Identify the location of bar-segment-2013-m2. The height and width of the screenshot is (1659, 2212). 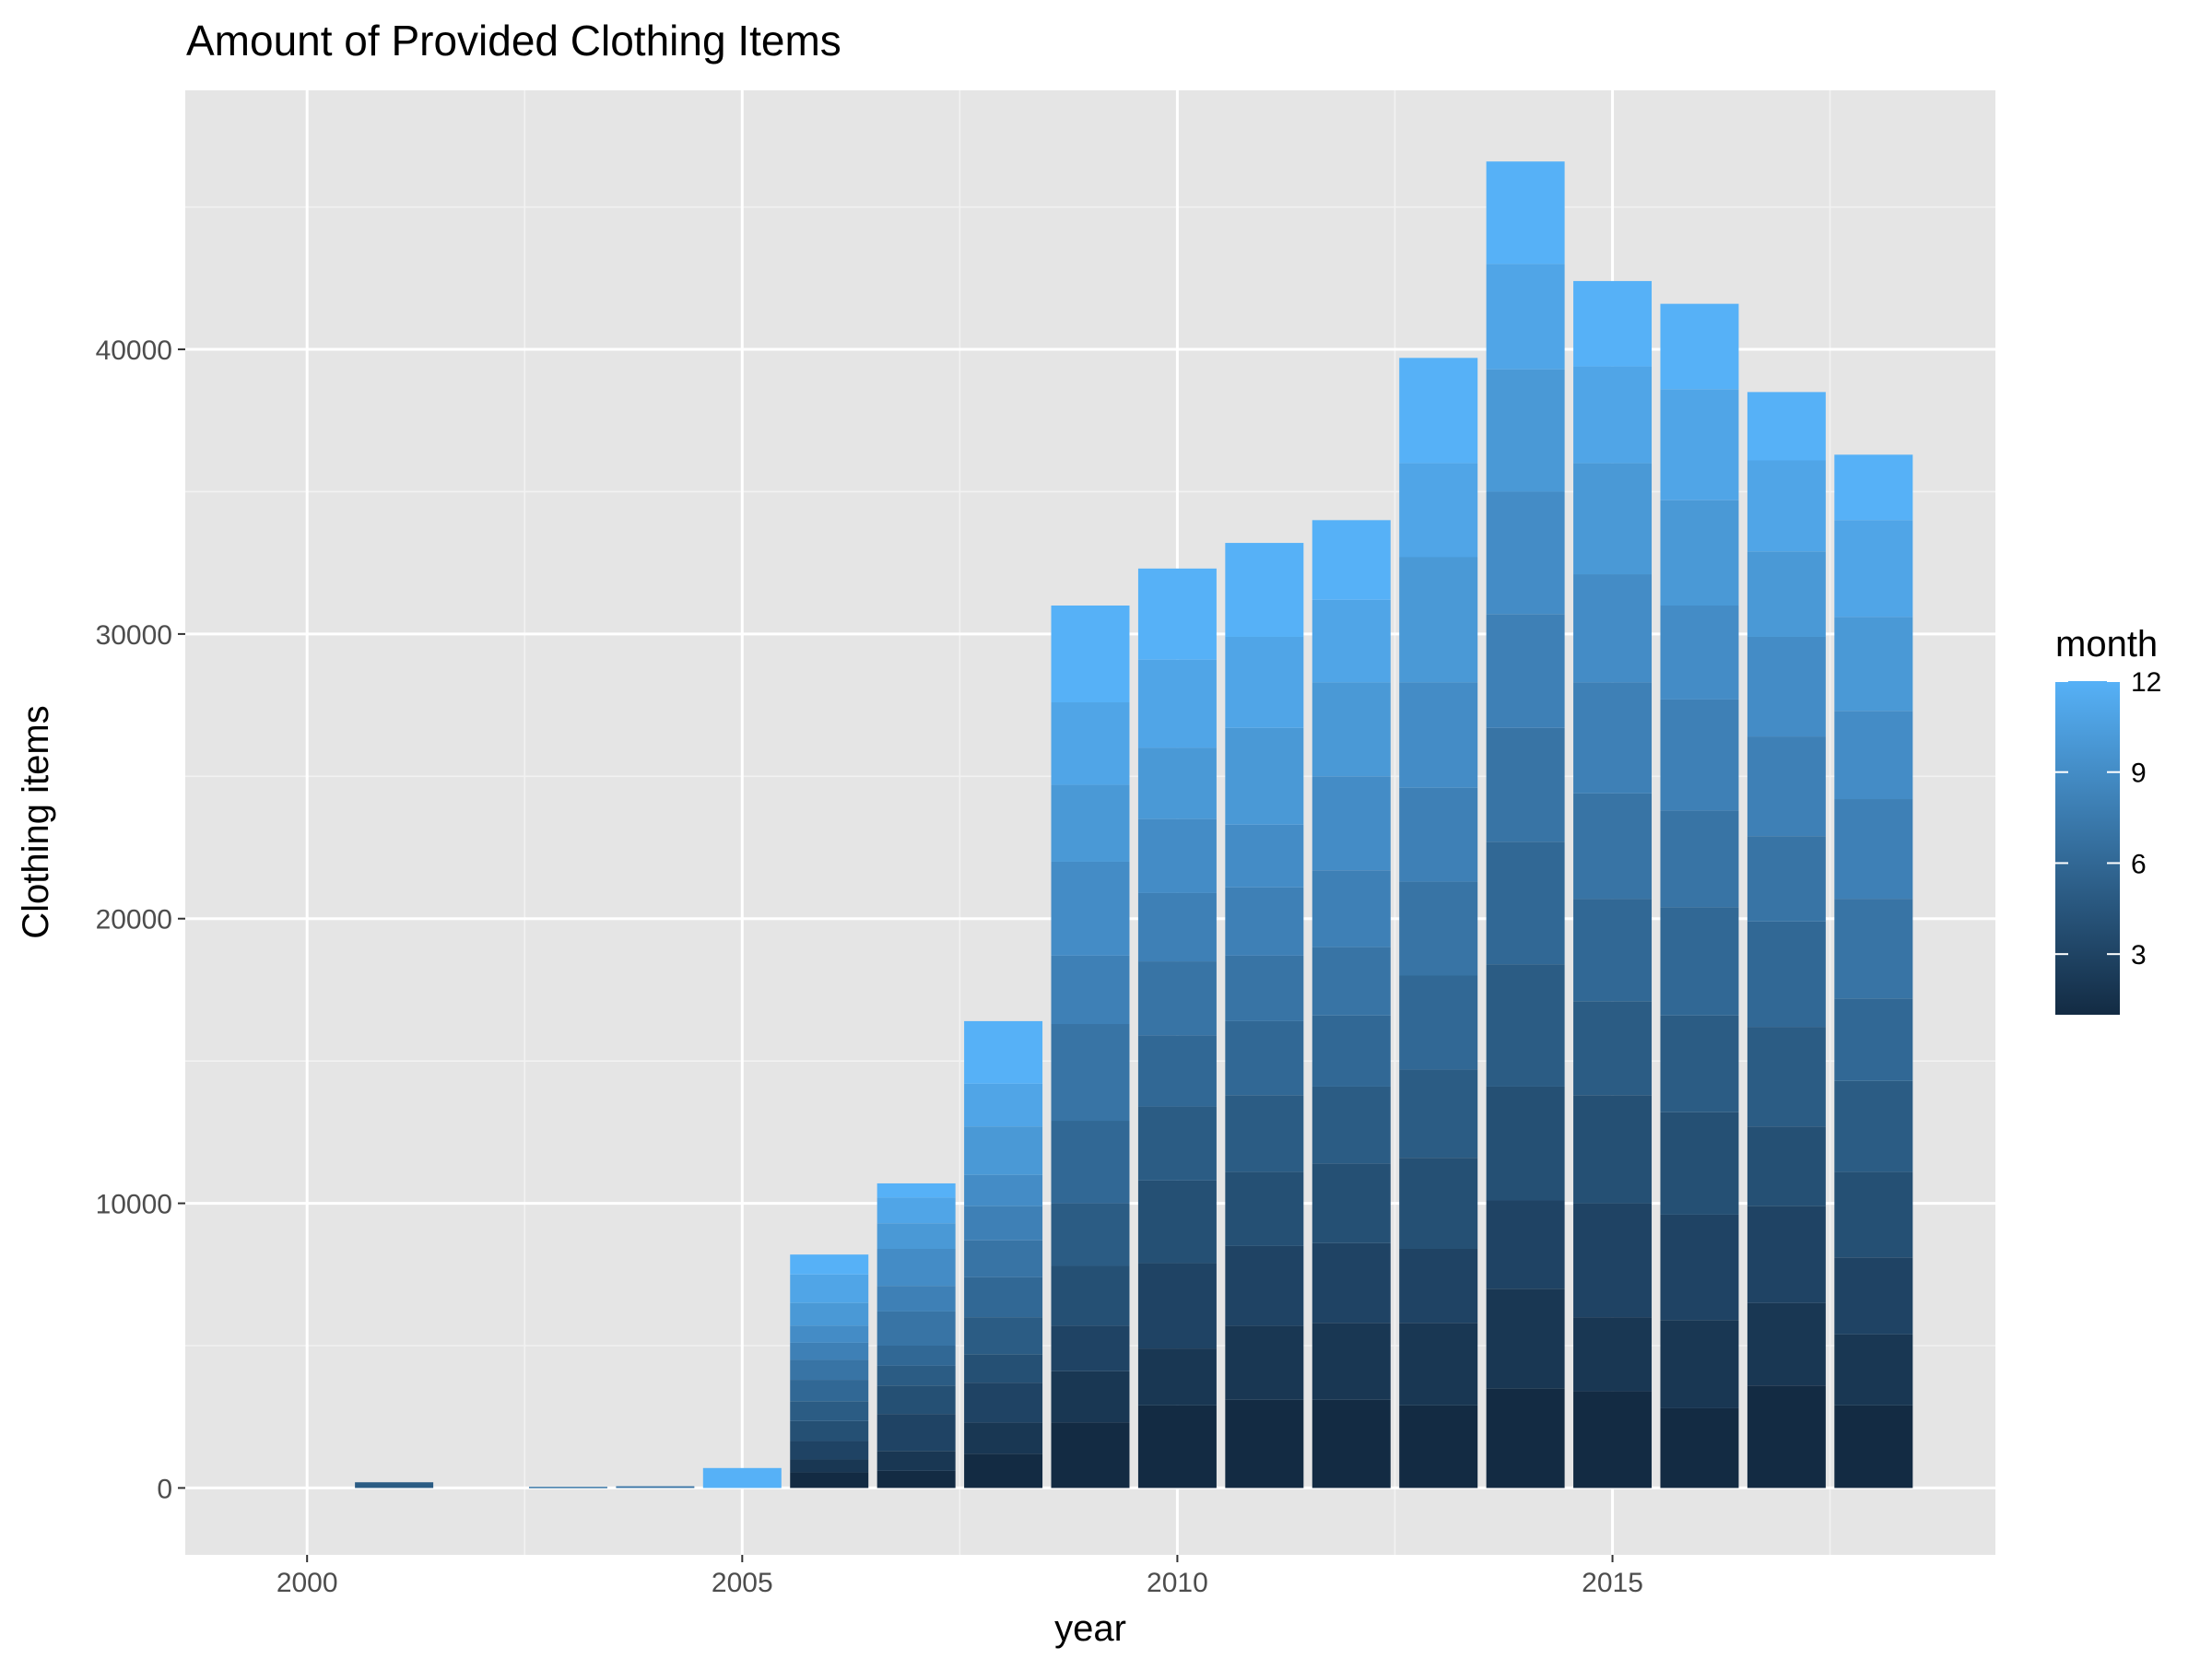
(1438, 1364).